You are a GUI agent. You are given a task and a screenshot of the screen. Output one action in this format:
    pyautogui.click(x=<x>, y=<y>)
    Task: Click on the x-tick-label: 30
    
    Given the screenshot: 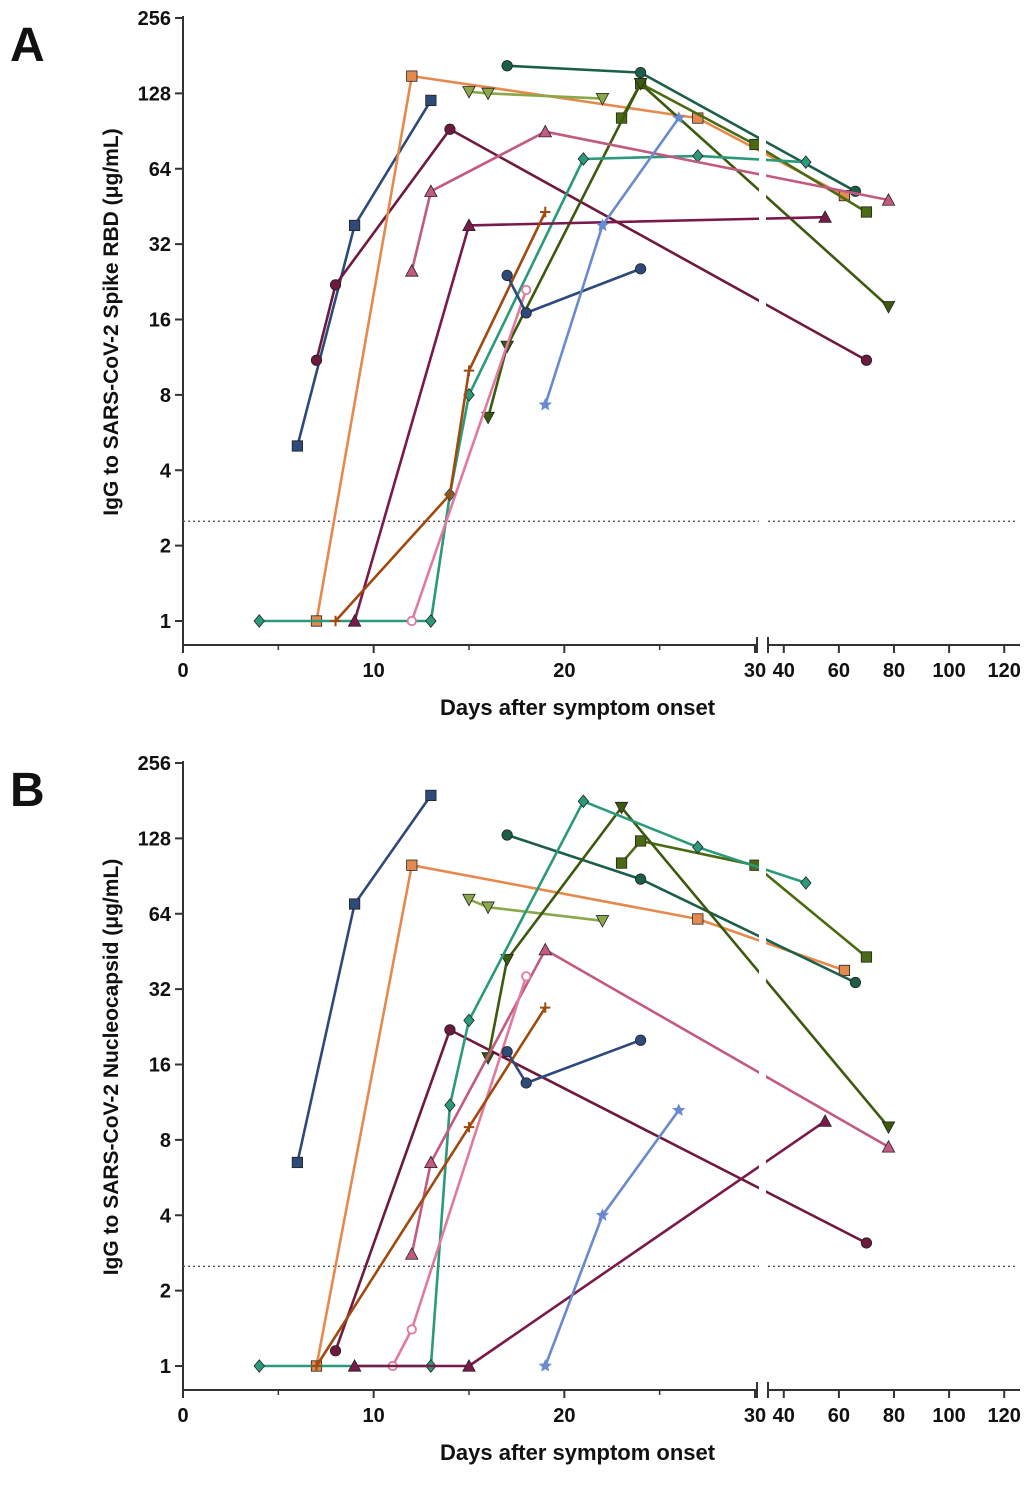 What is the action you would take?
    pyautogui.click(x=755, y=671)
    